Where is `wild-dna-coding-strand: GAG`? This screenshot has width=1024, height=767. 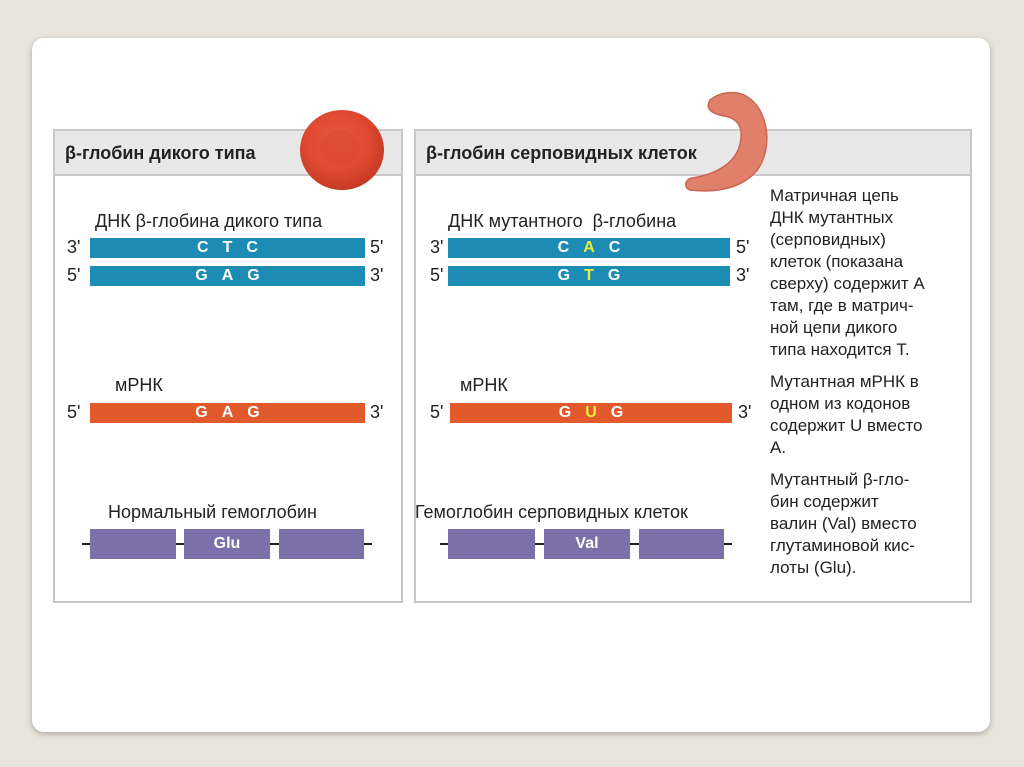
wild-dna-coding-strand: GAG is located at coordinates (227, 276).